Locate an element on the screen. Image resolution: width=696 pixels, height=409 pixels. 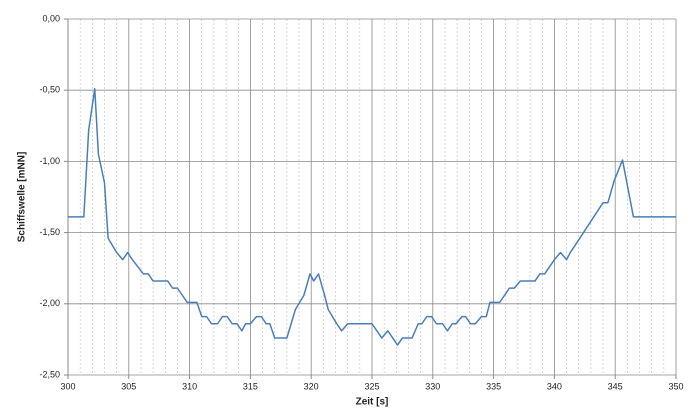
y-axis-title: Schiffswelle [mNN] is located at coordinates (22, 197).